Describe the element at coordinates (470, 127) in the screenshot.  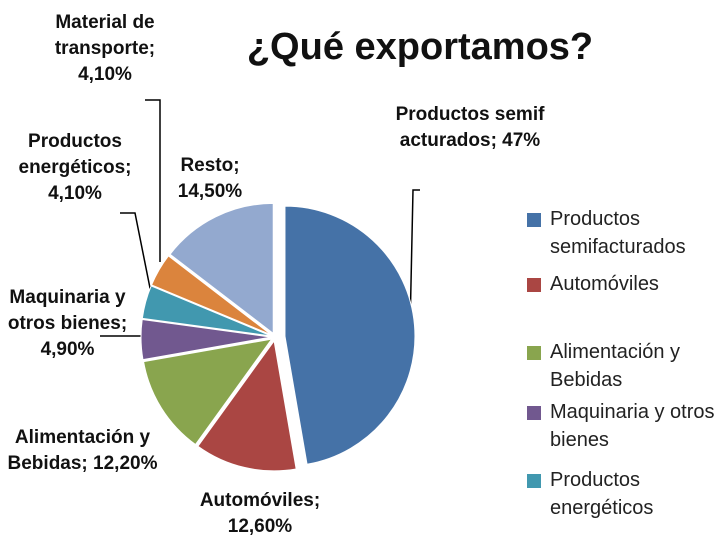
I see `data-label: Productos semifacturados; 47%` at that location.